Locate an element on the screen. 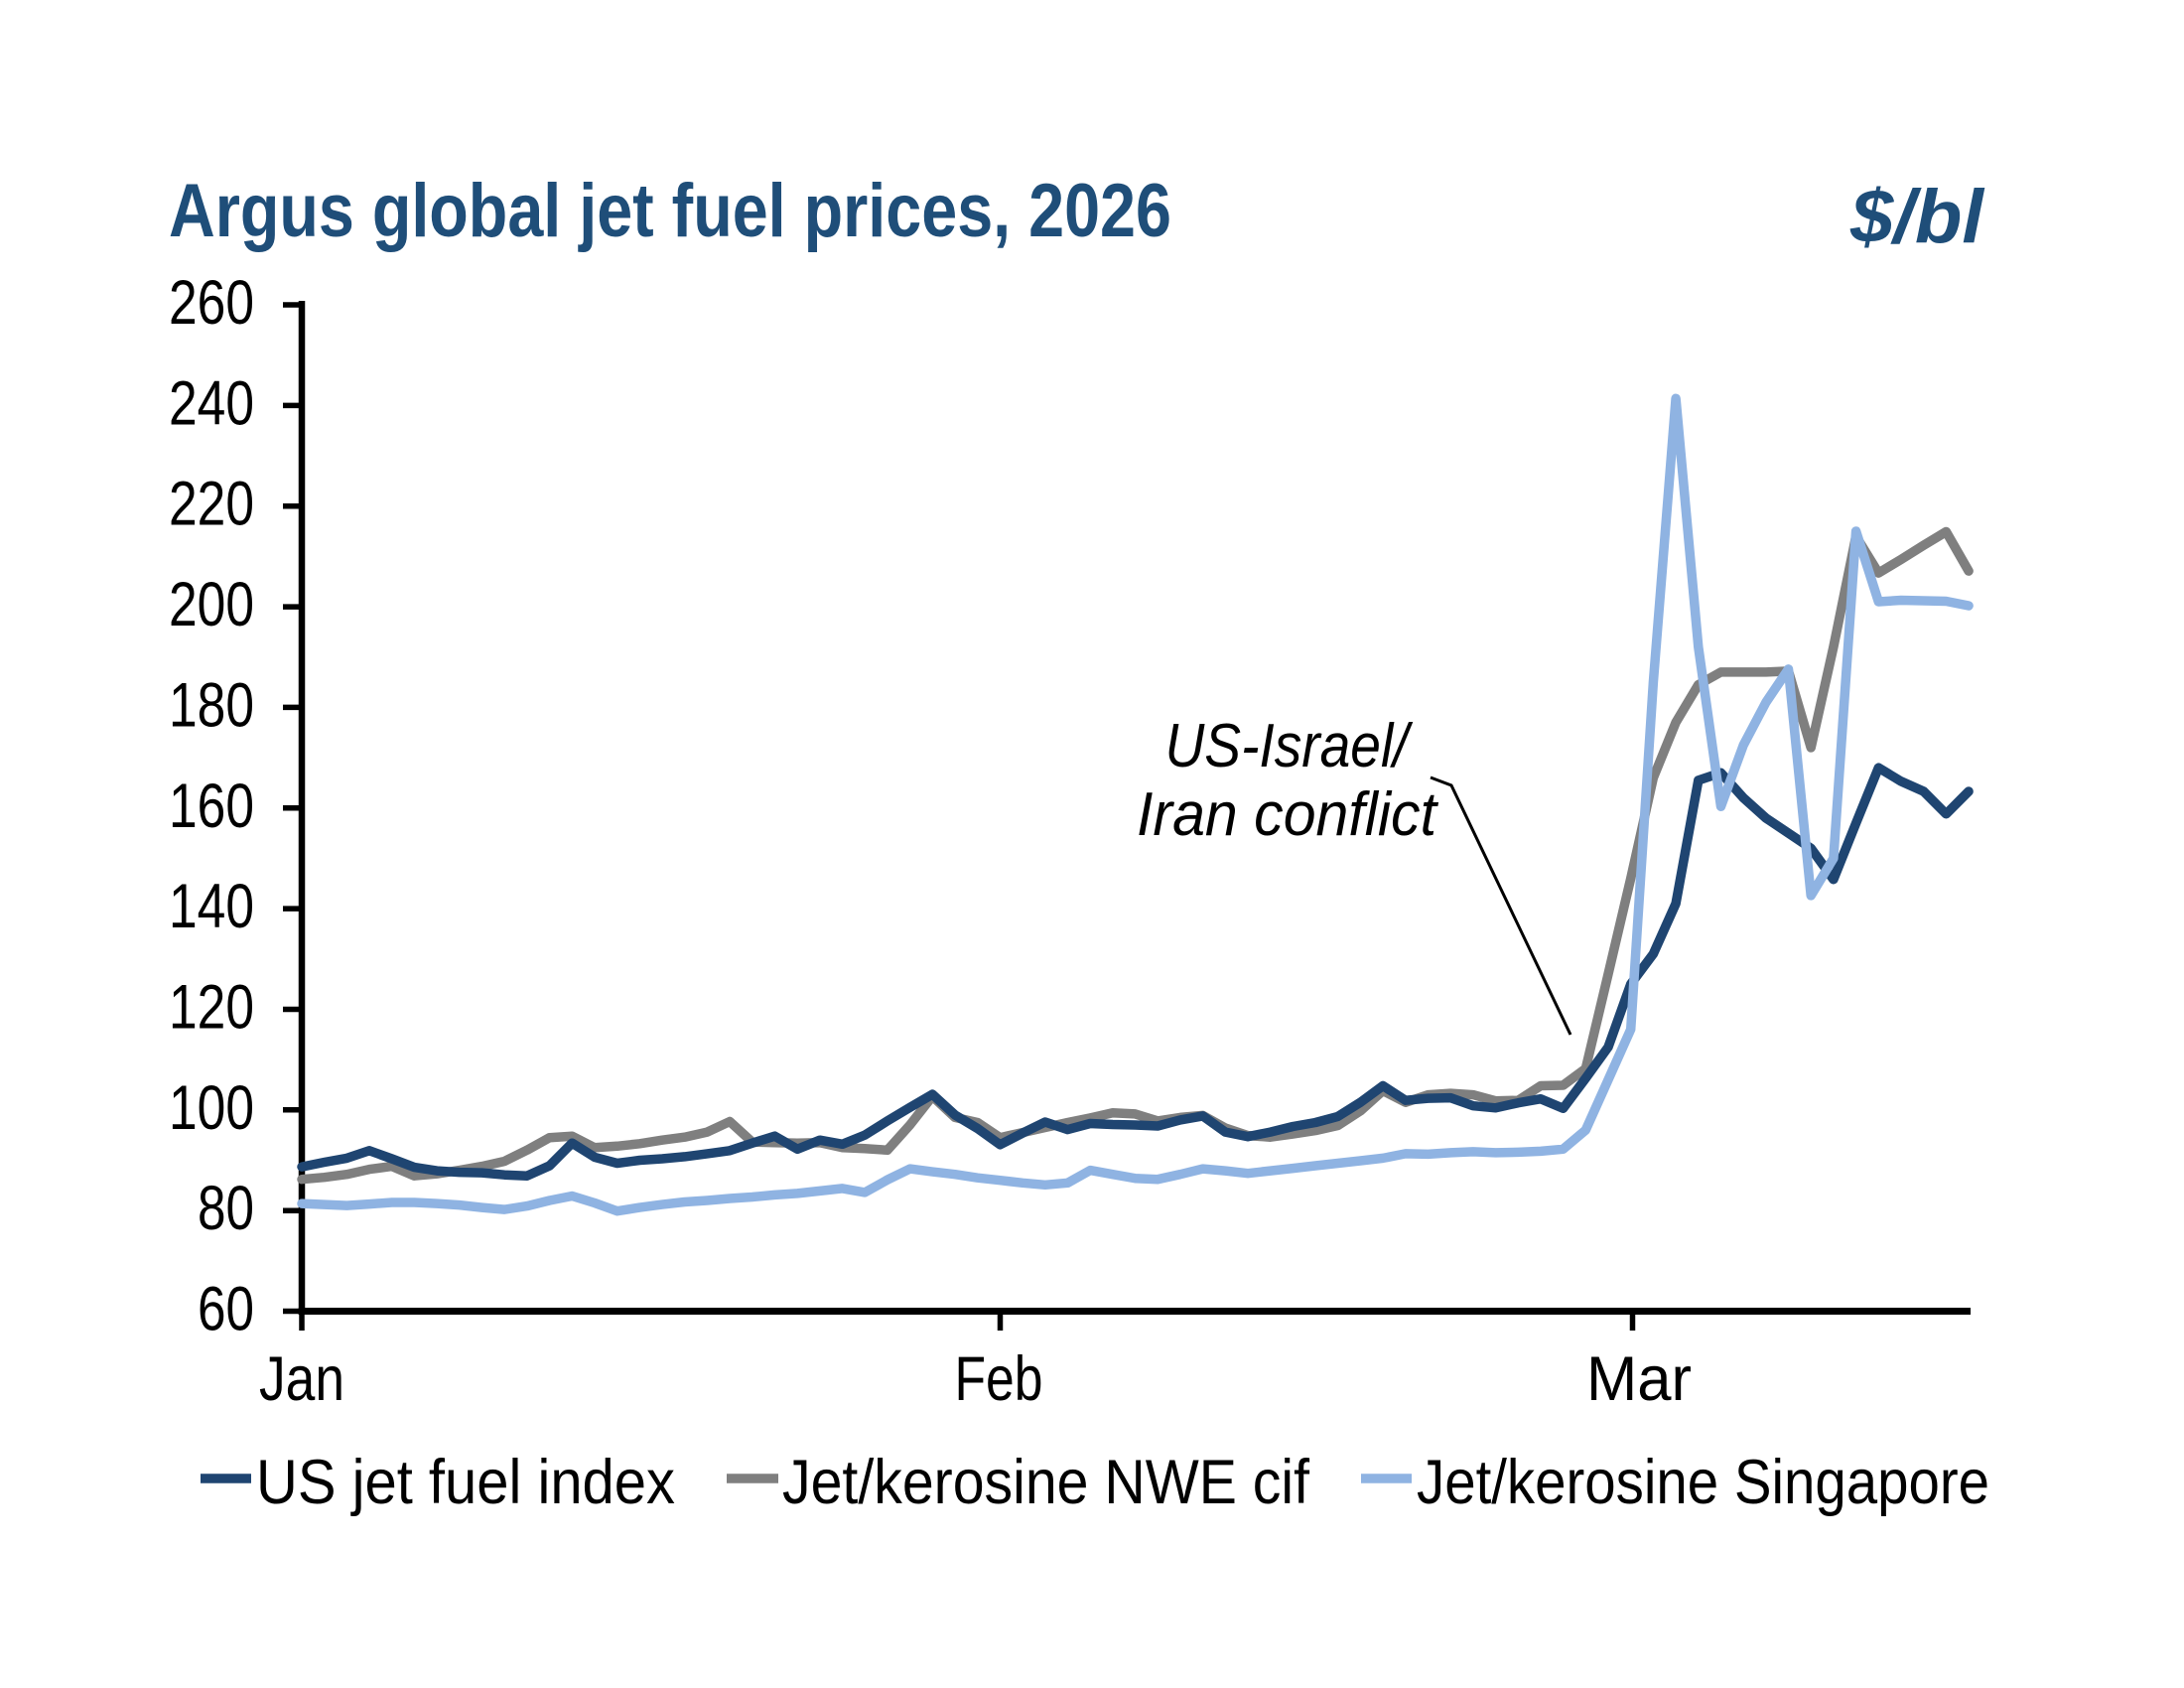 This screenshot has width=2184, height=1688. svg-text: 160 is located at coordinates (211, 806).